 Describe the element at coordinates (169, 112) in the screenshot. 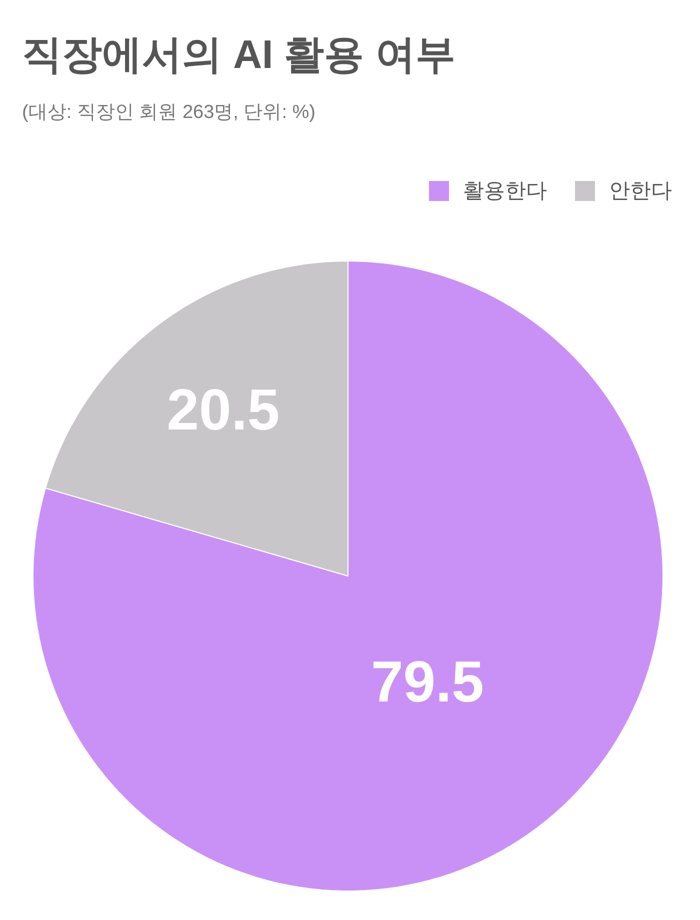

I see `subtitle: (대상: 직장인 회원 263명, 단위: %)` at that location.